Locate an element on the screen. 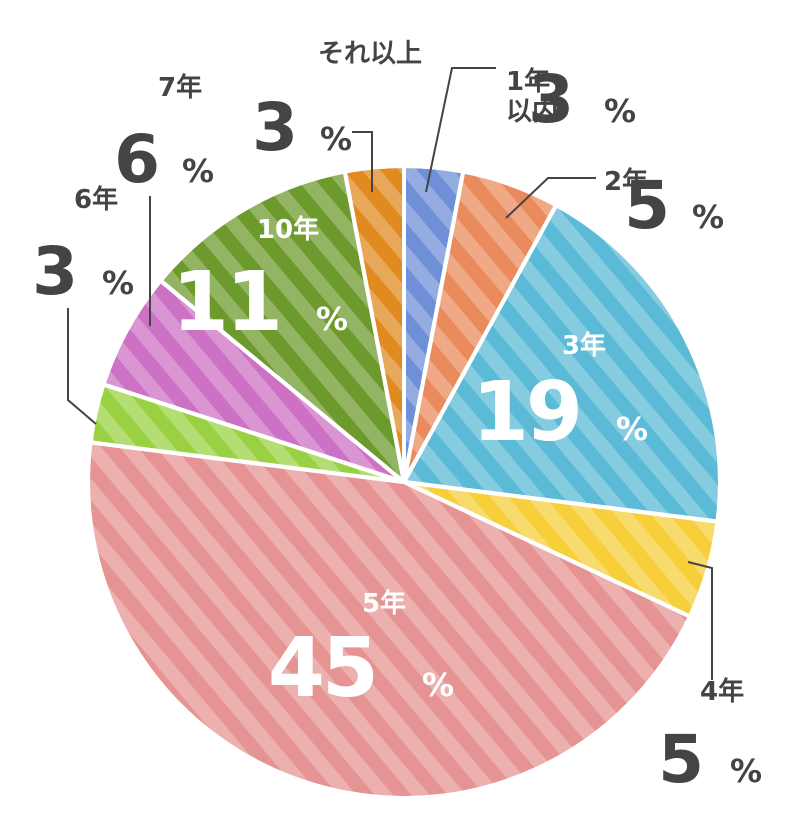 The width and height of the screenshot is (806, 840). slice-label-3: 3年 19% is located at coordinates (560, 395).